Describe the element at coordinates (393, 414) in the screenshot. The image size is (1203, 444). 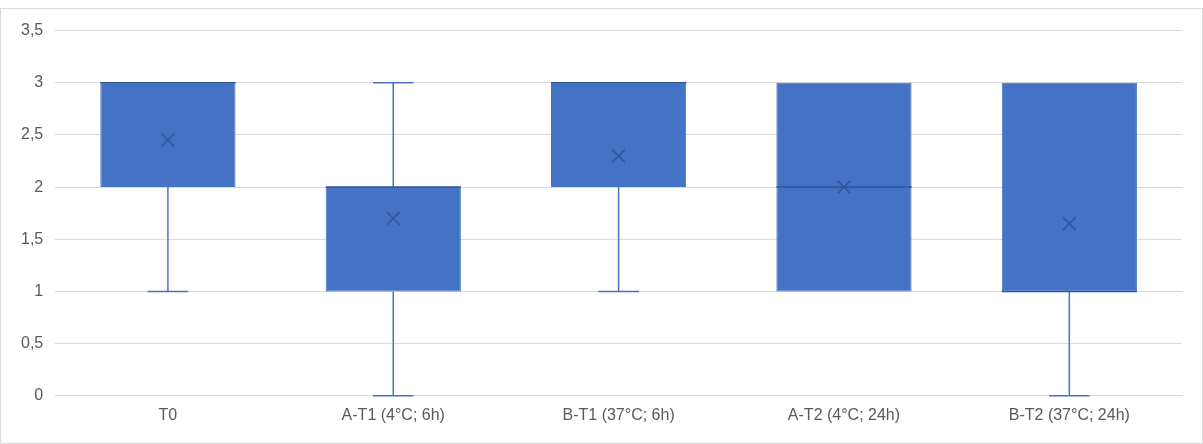
I see `x-tick-label: A-T1 (4°C; 6h)` at that location.